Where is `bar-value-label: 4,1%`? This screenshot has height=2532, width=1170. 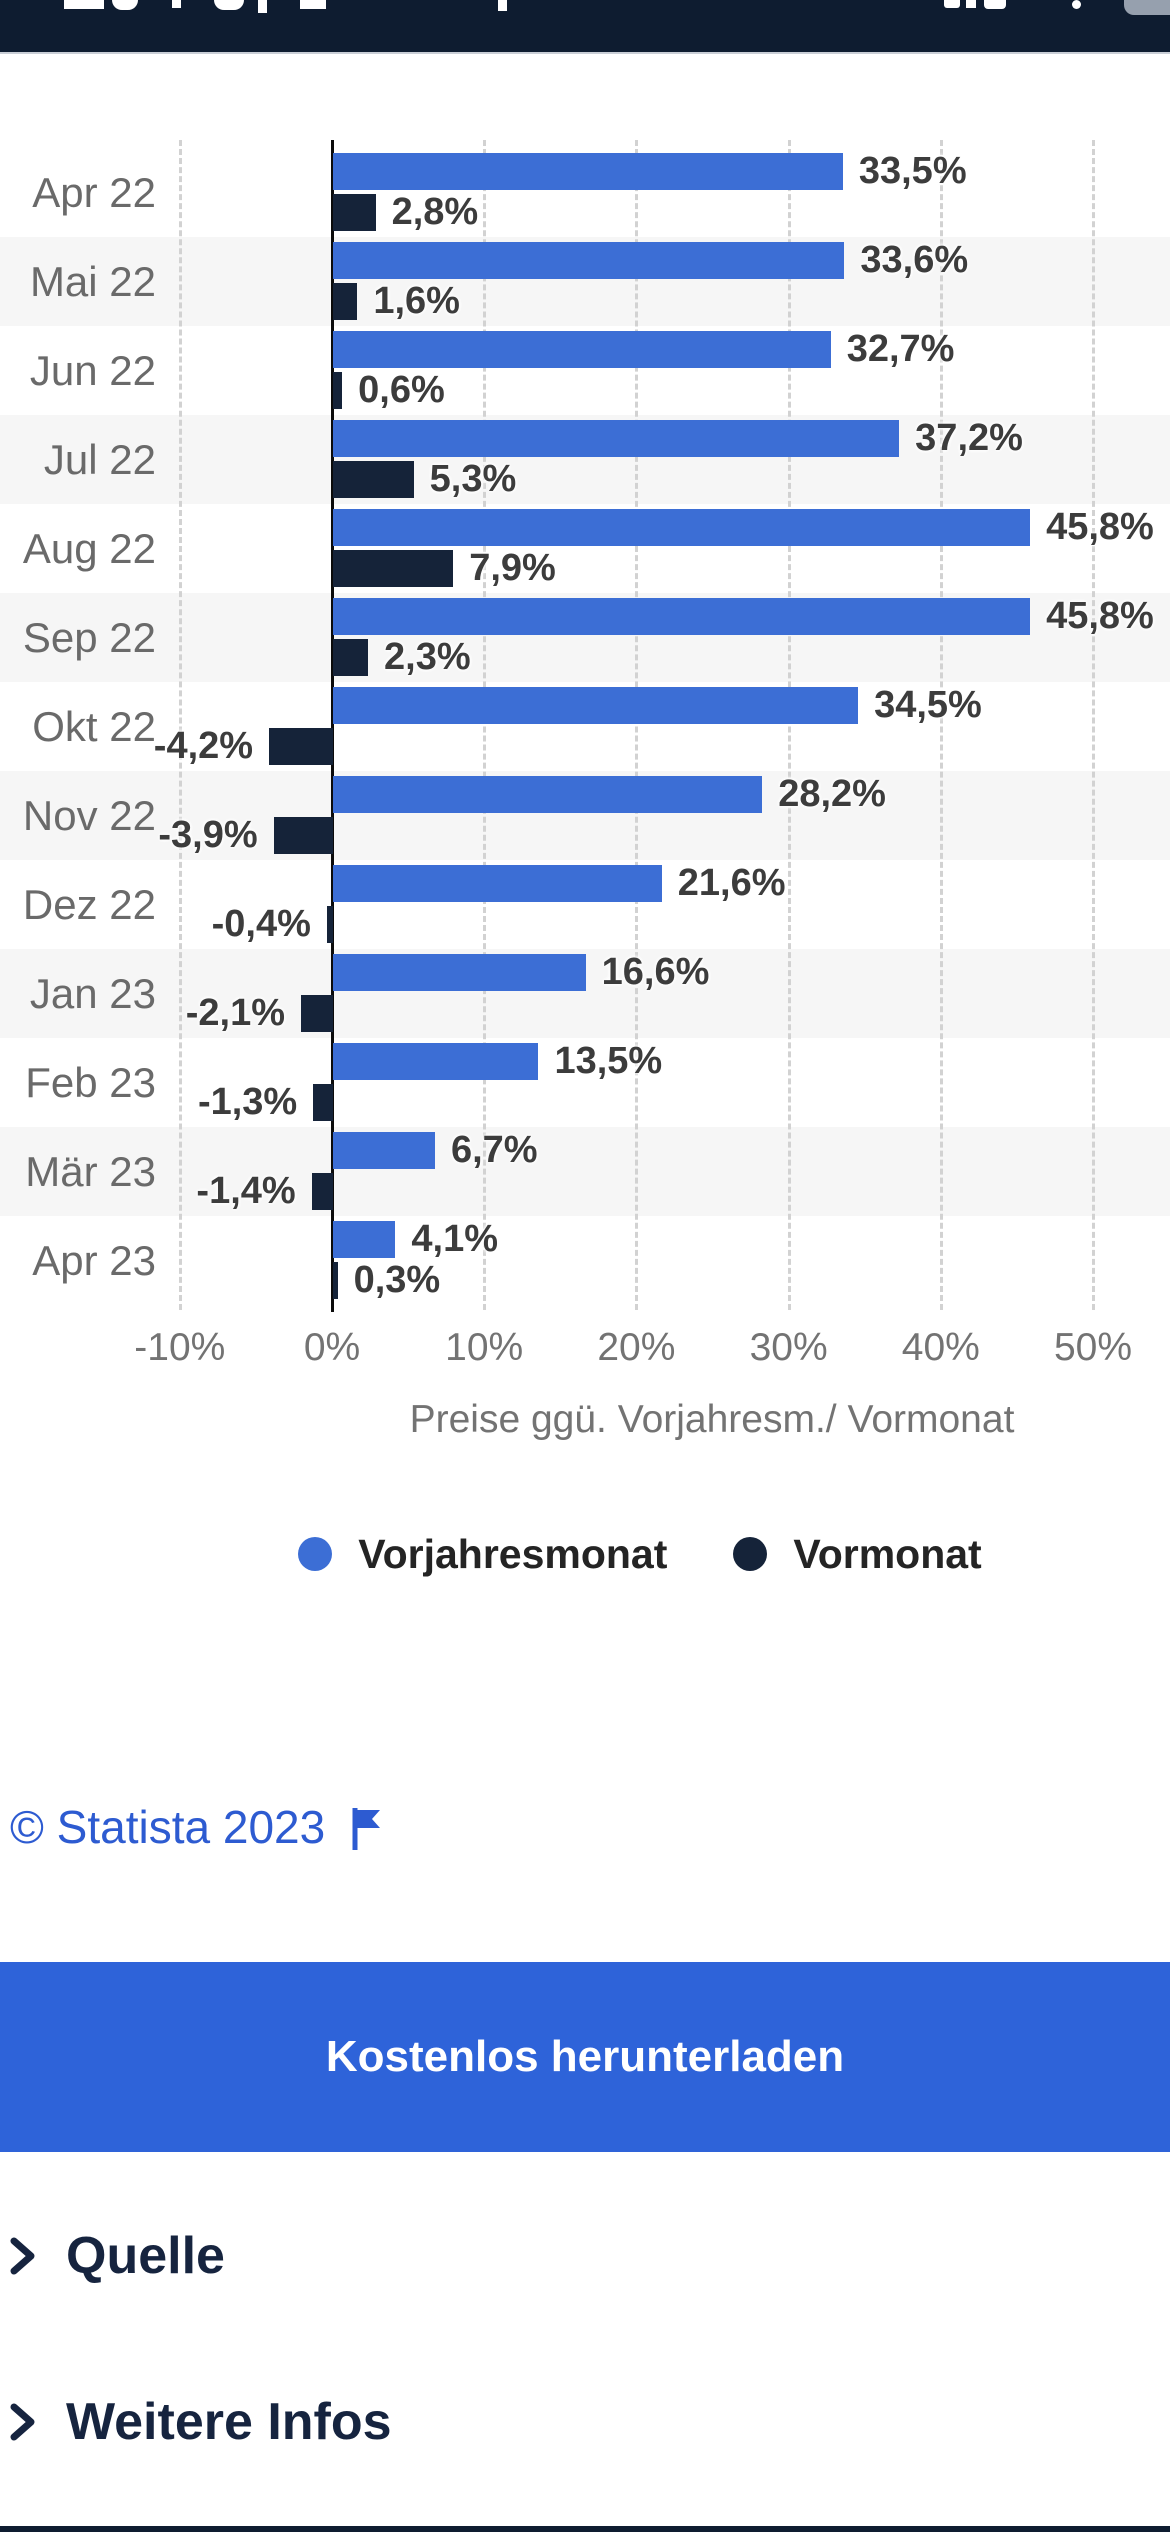 bar-value-label: 4,1% is located at coordinates (455, 1239).